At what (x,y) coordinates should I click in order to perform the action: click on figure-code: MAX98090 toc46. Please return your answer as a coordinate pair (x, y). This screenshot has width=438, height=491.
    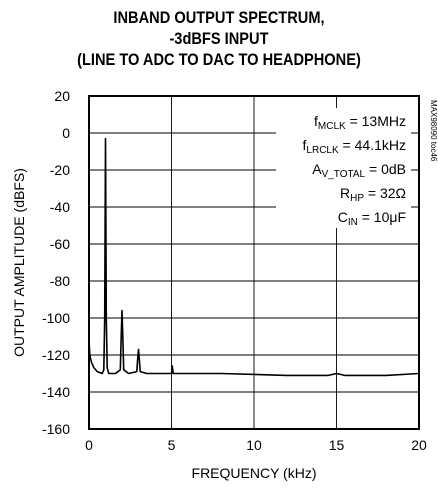
    Looking at the image, I should click on (433, 131).